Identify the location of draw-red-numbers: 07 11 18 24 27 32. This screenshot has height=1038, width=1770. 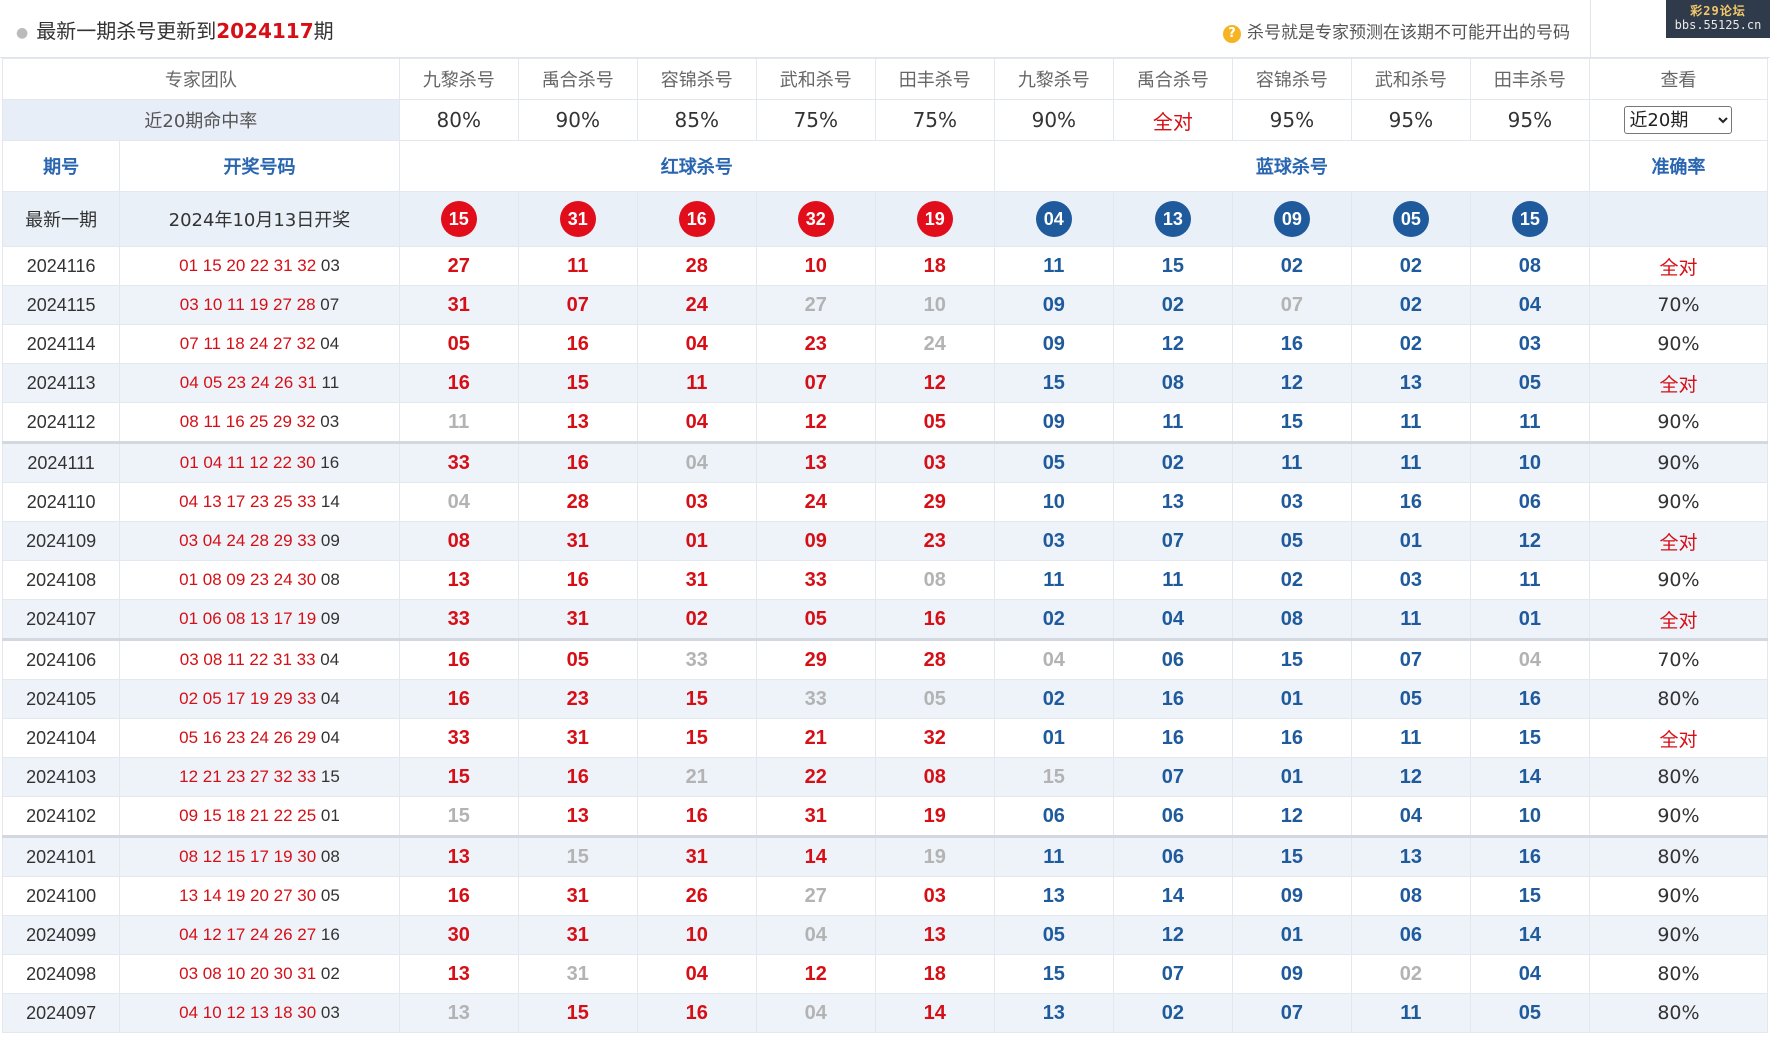
(247, 343).